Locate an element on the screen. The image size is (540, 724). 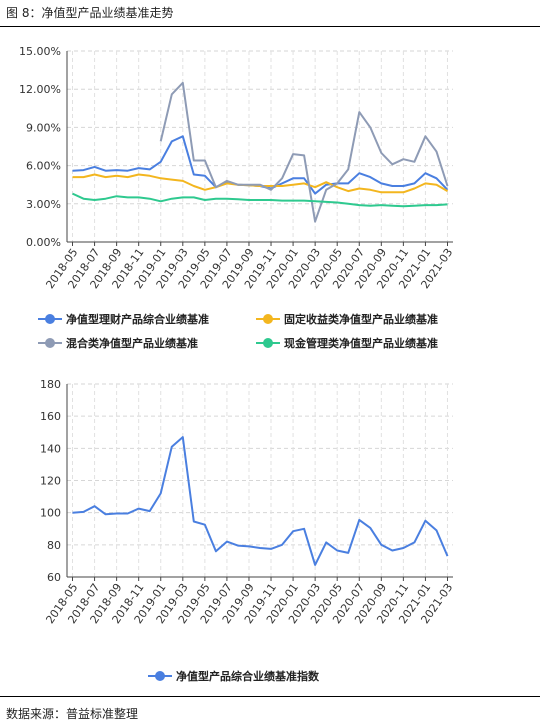
y-tick-label: 160 is located at coordinates (50, 416).